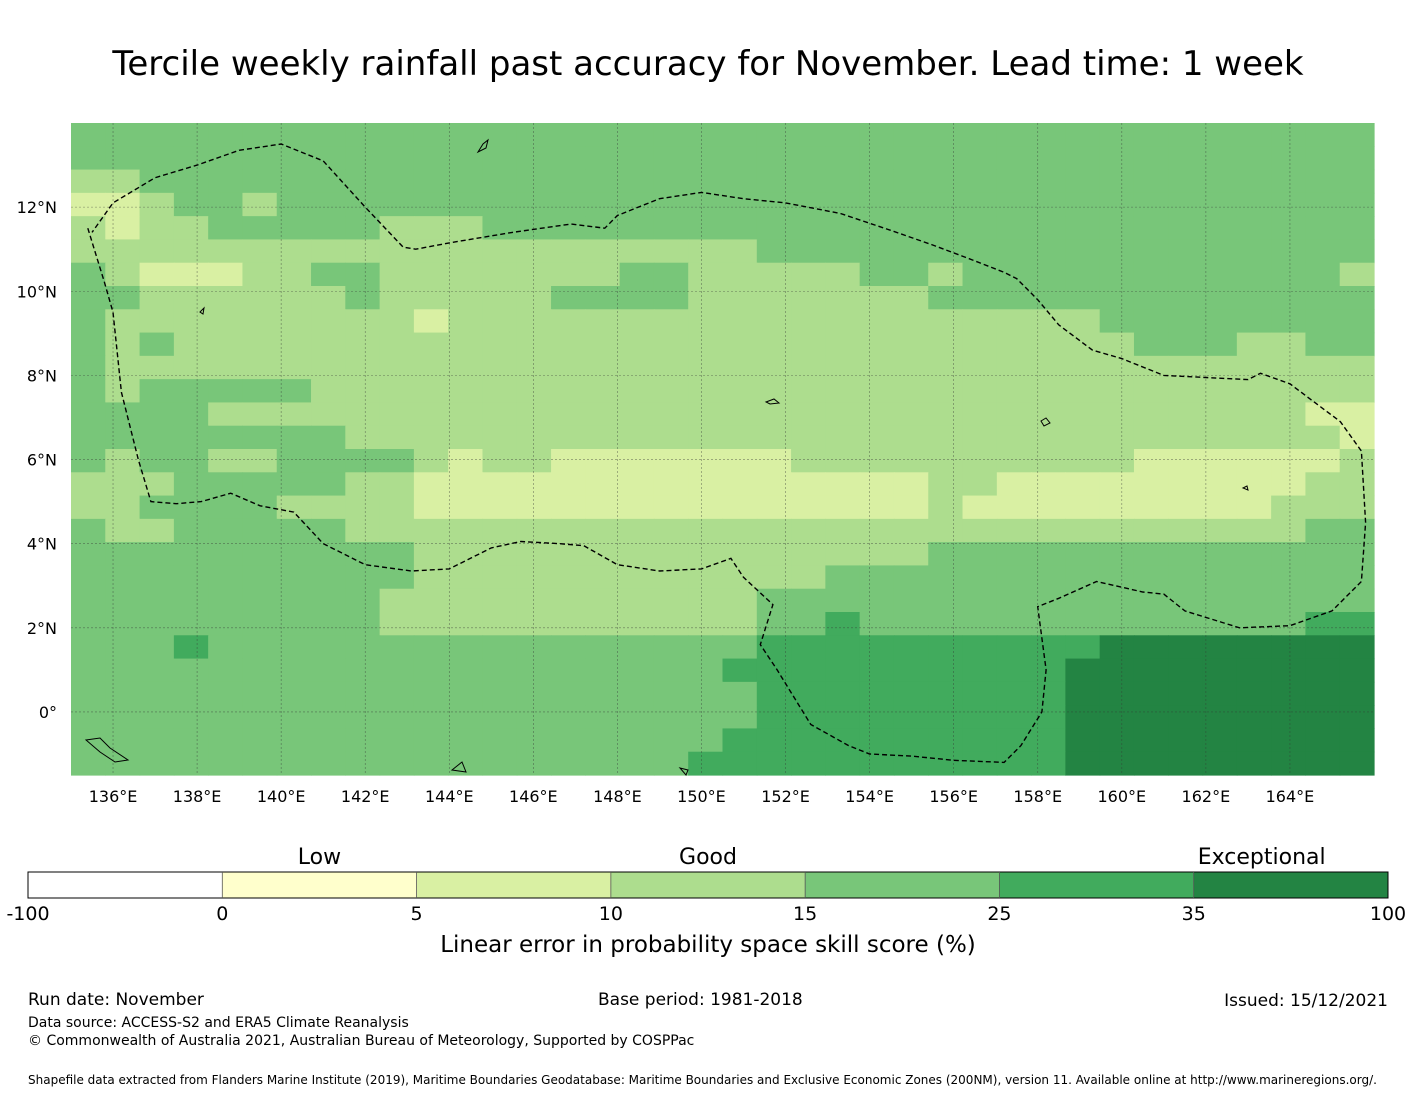  I want to click on colorbar-tick-label: -100, so click(27, 914).